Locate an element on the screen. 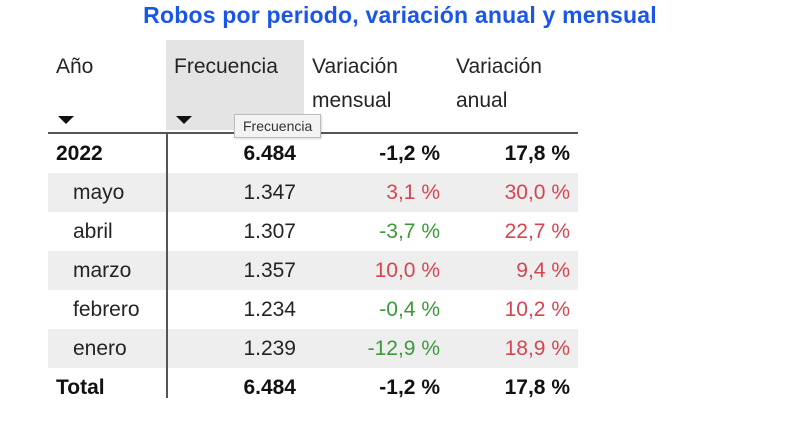  column-header-year-label: Año is located at coordinates (75, 66).